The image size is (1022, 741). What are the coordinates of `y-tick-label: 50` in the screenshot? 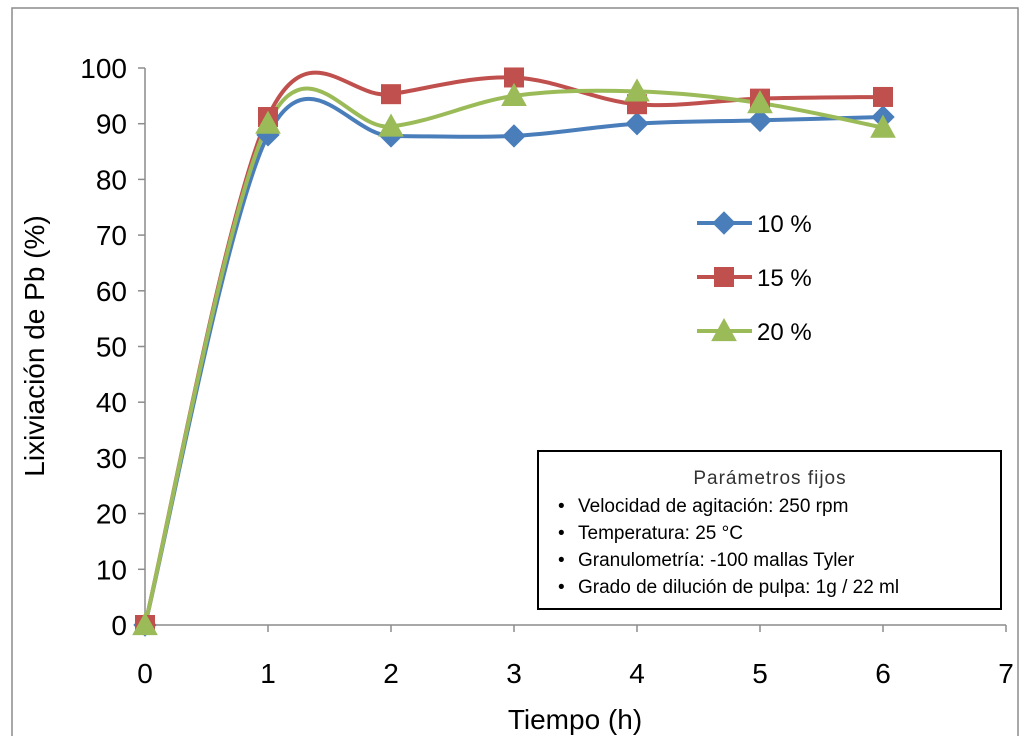 It's located at (111, 347).